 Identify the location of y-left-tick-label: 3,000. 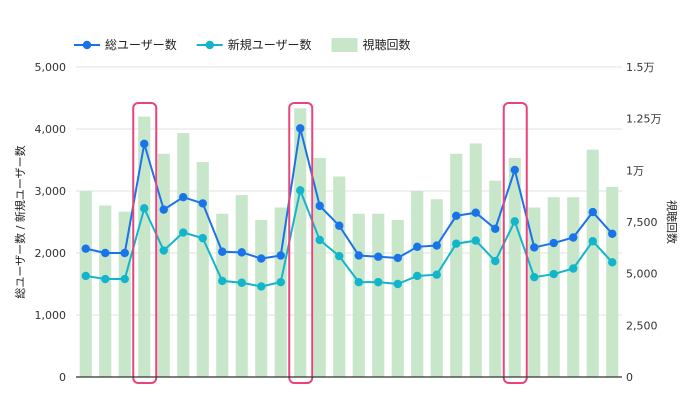
(51, 191).